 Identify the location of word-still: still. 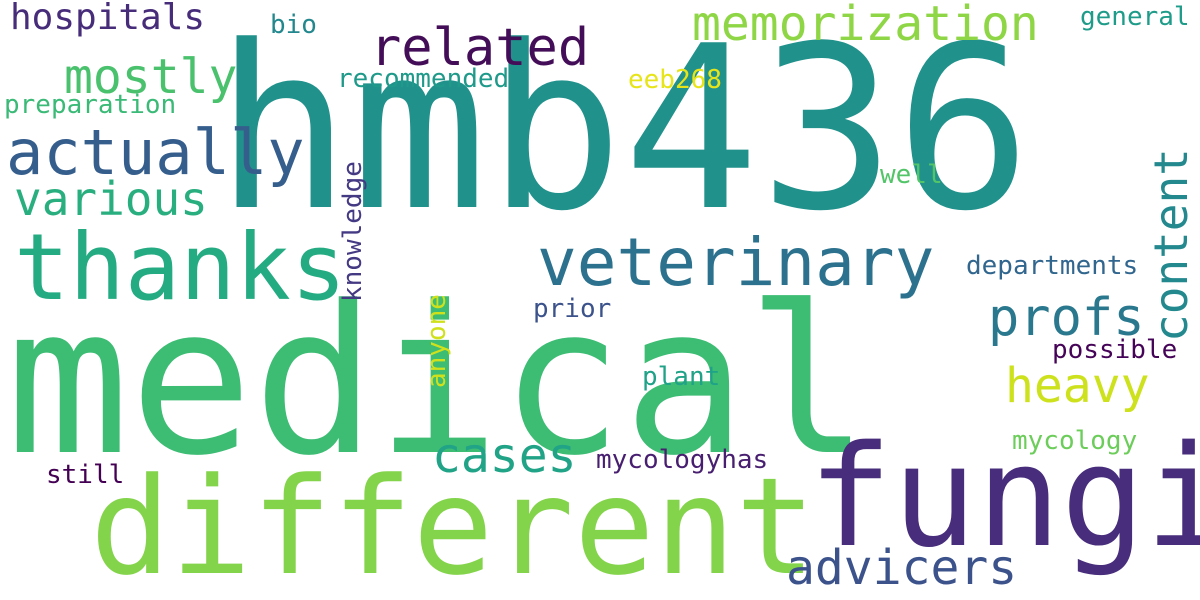
(85, 475).